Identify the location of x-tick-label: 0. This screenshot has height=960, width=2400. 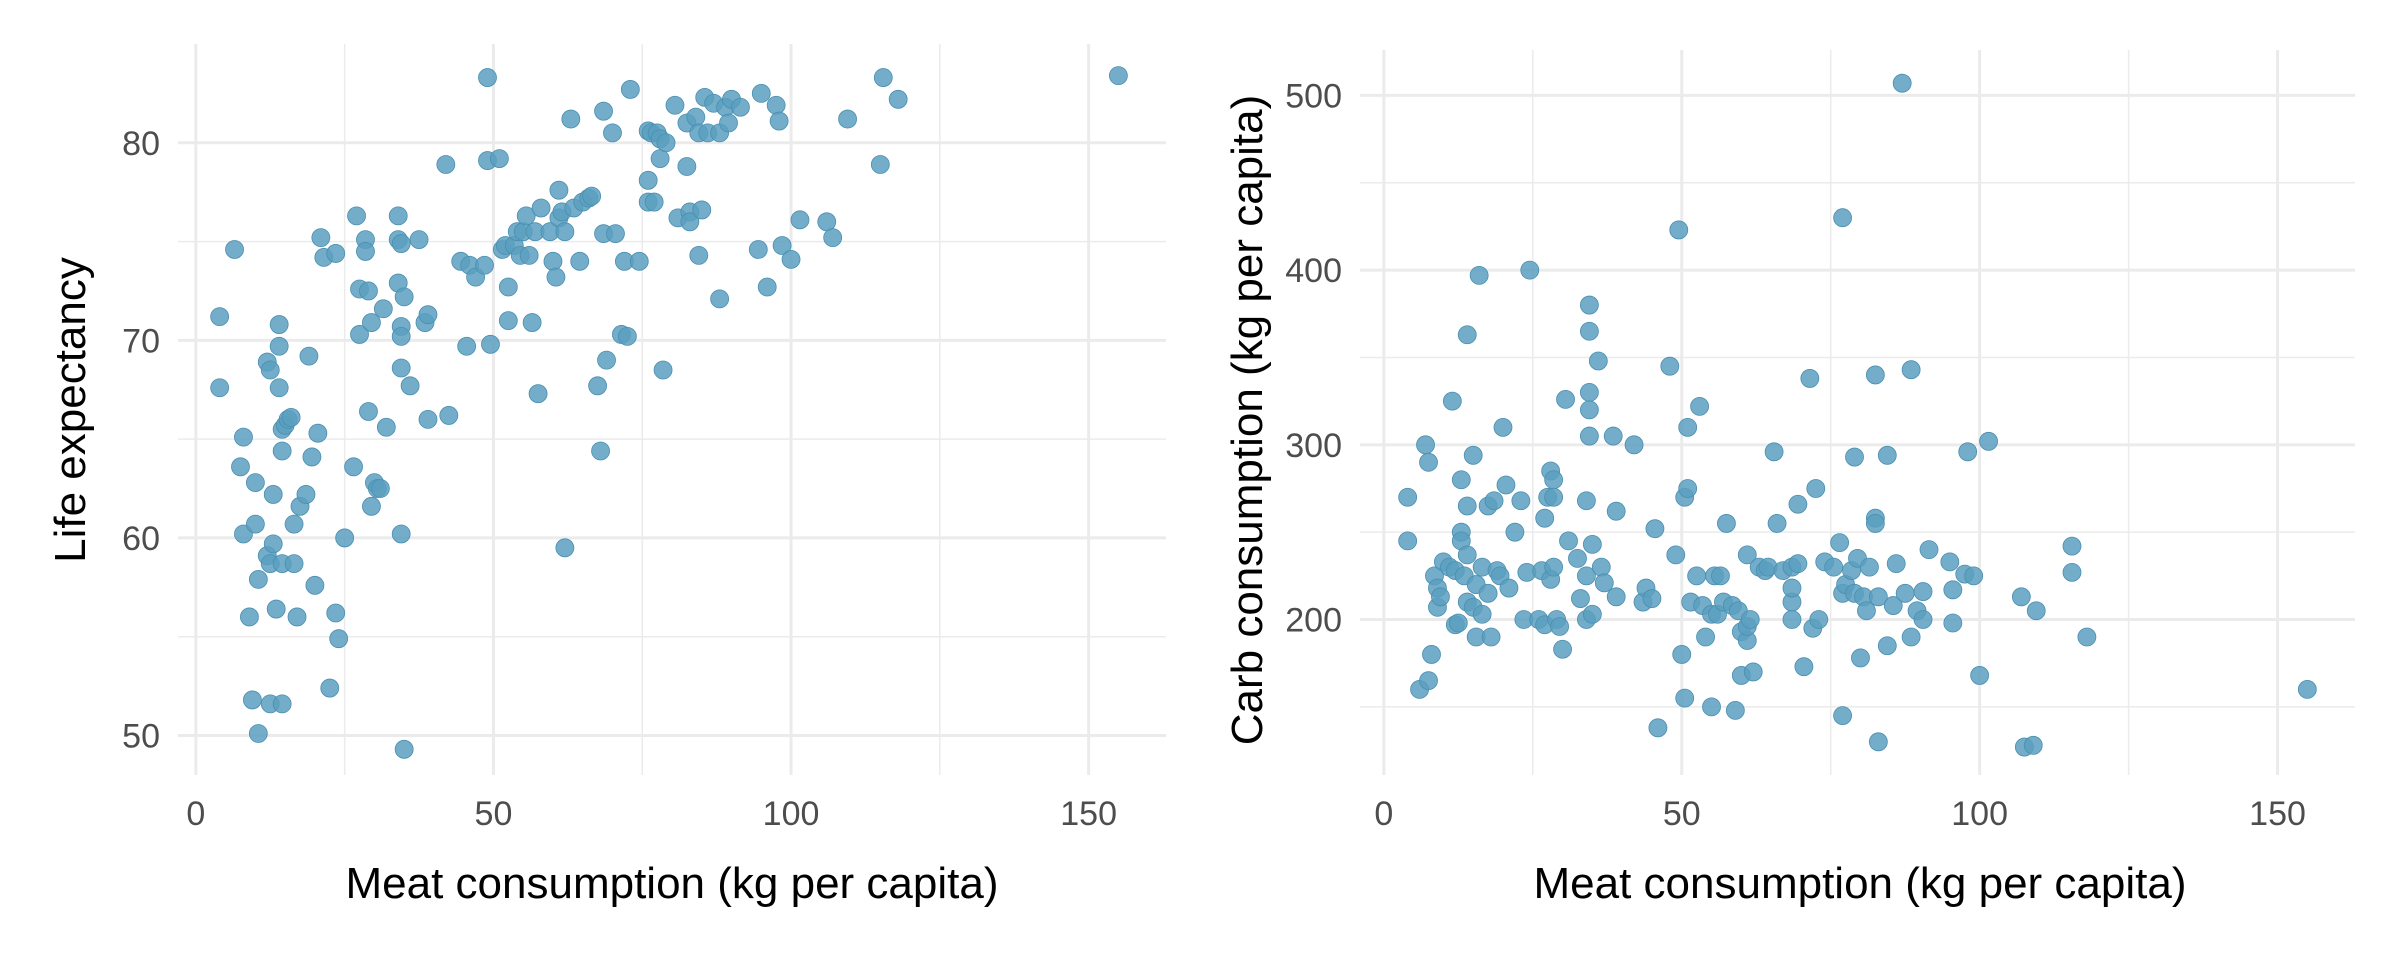
(195, 814).